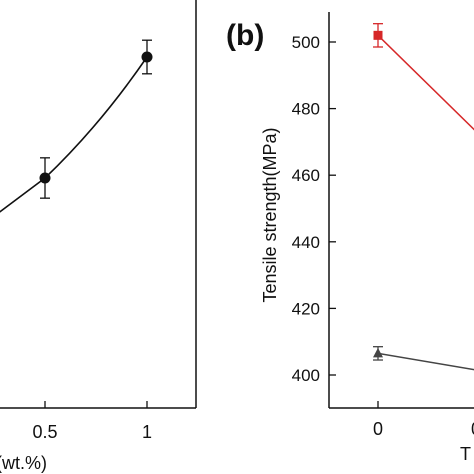 This screenshot has width=474, height=474. What do you see at coordinates (314, 209) in the screenshot?
I see `panel-b-y-ticks: 400 420 440 460 480 500` at bounding box center [314, 209].